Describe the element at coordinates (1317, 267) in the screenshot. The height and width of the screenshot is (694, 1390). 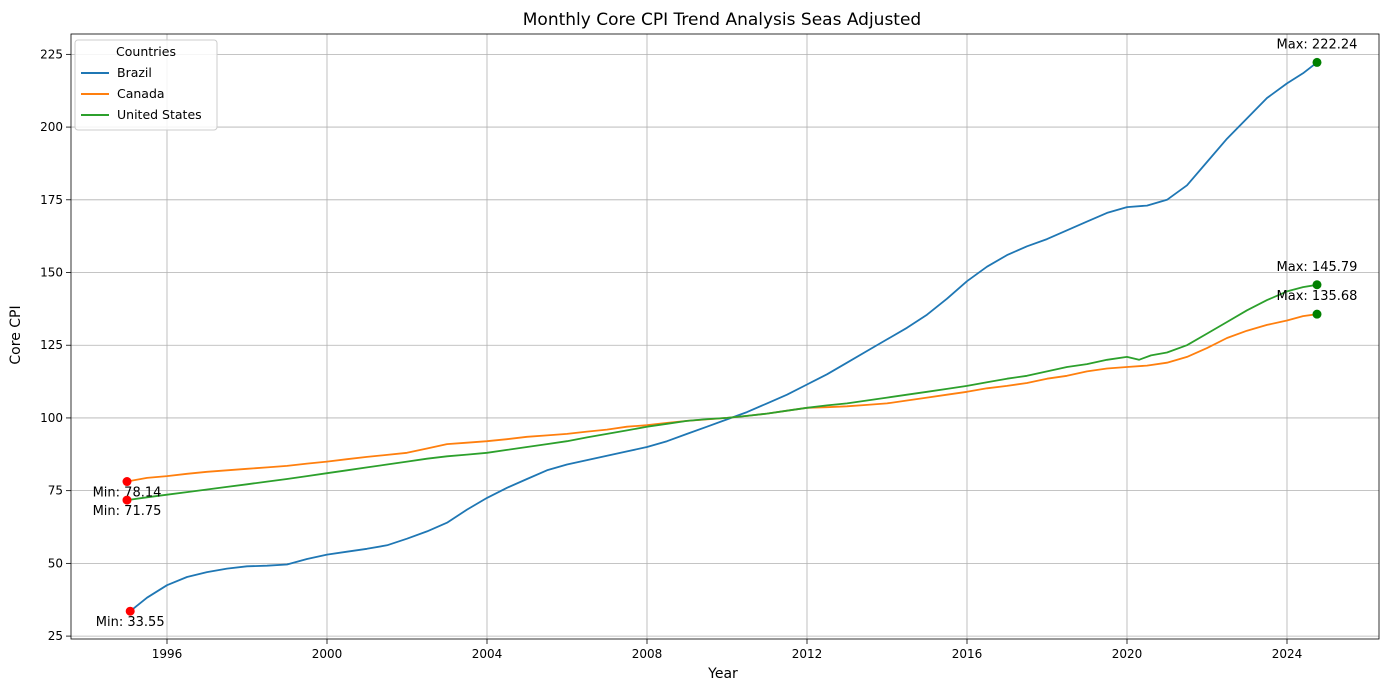
I see `max-label-united-states: Max: 145.79` at that location.